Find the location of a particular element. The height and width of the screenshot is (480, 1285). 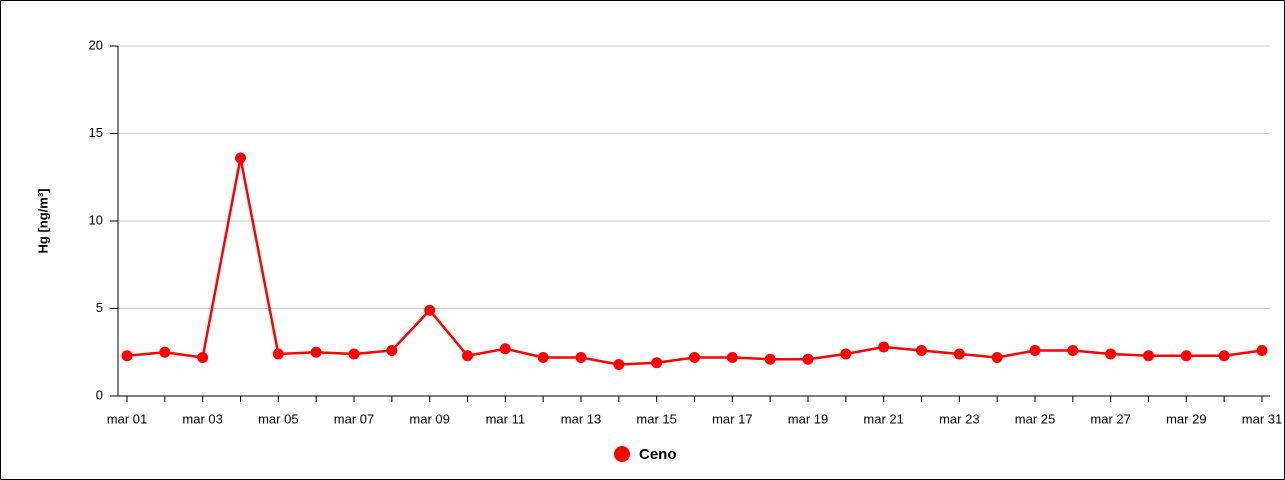

x-tick-label: mar 09 is located at coordinates (429, 418).